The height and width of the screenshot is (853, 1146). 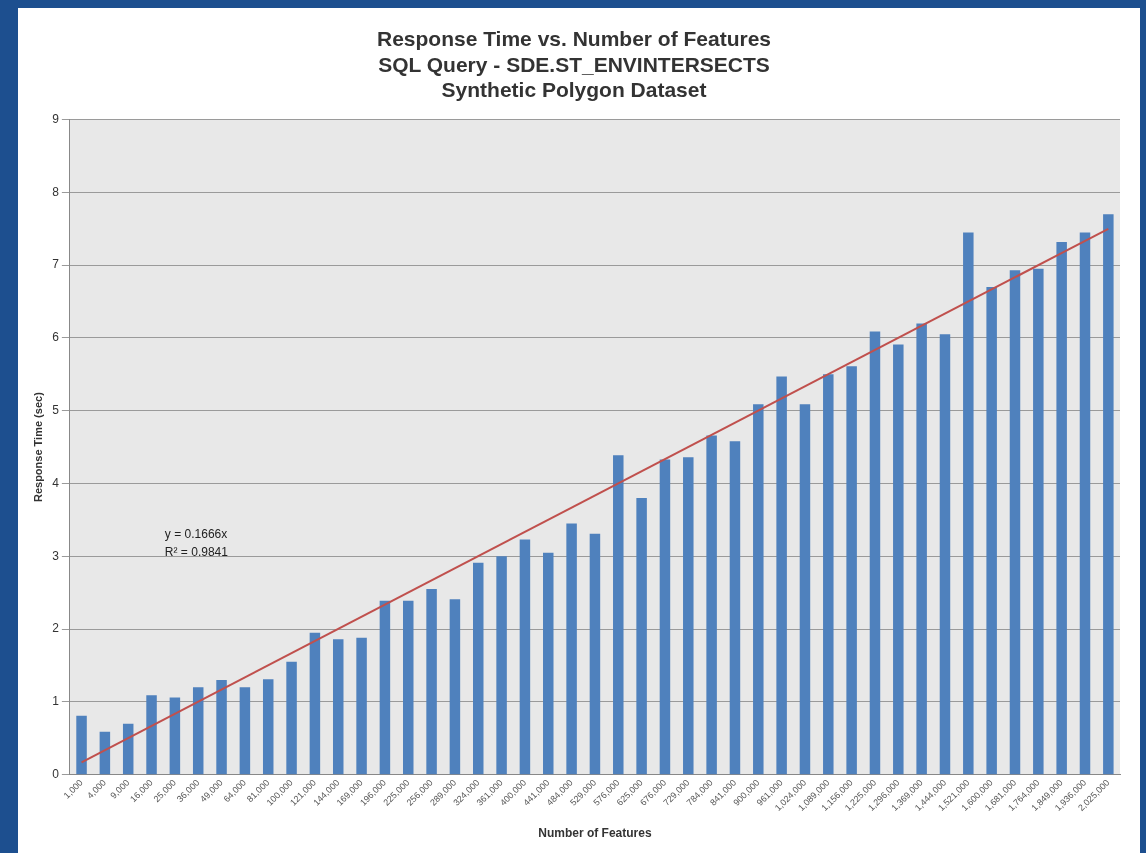 I want to click on y-tick-label: 7, so click(x=56, y=264).